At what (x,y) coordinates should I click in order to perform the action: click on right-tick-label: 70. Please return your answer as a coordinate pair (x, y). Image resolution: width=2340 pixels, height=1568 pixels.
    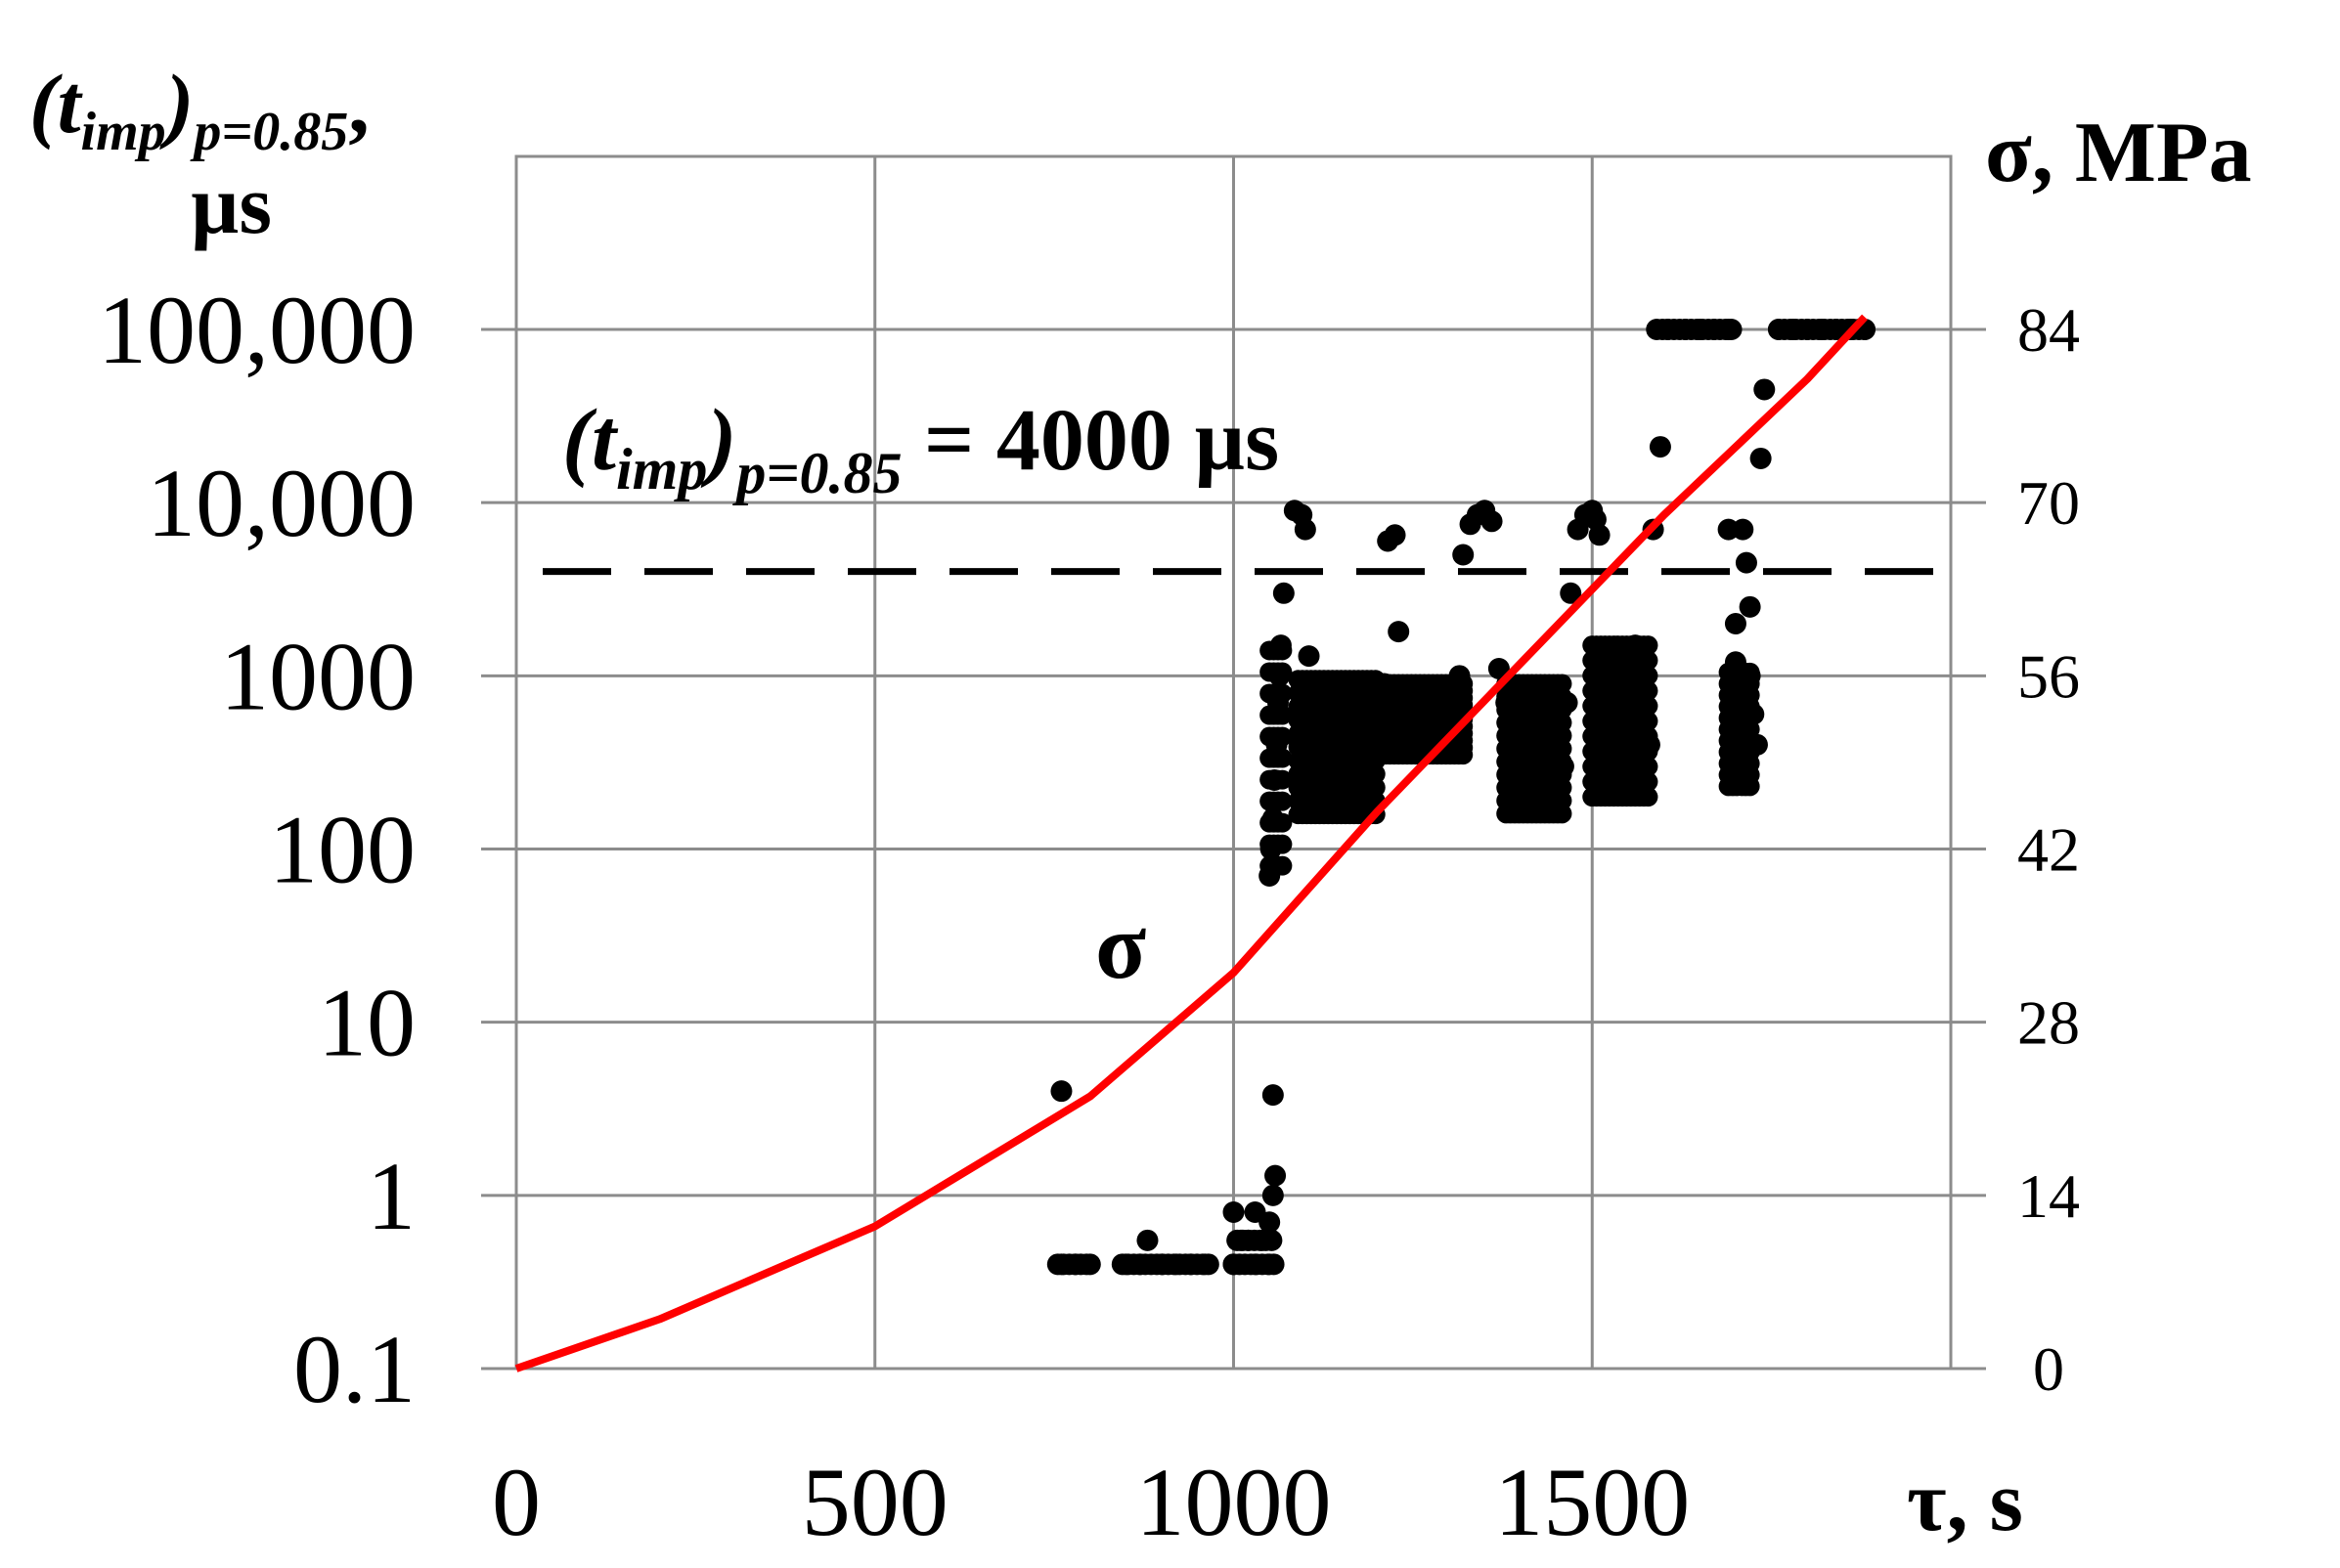
    Looking at the image, I should click on (2048, 503).